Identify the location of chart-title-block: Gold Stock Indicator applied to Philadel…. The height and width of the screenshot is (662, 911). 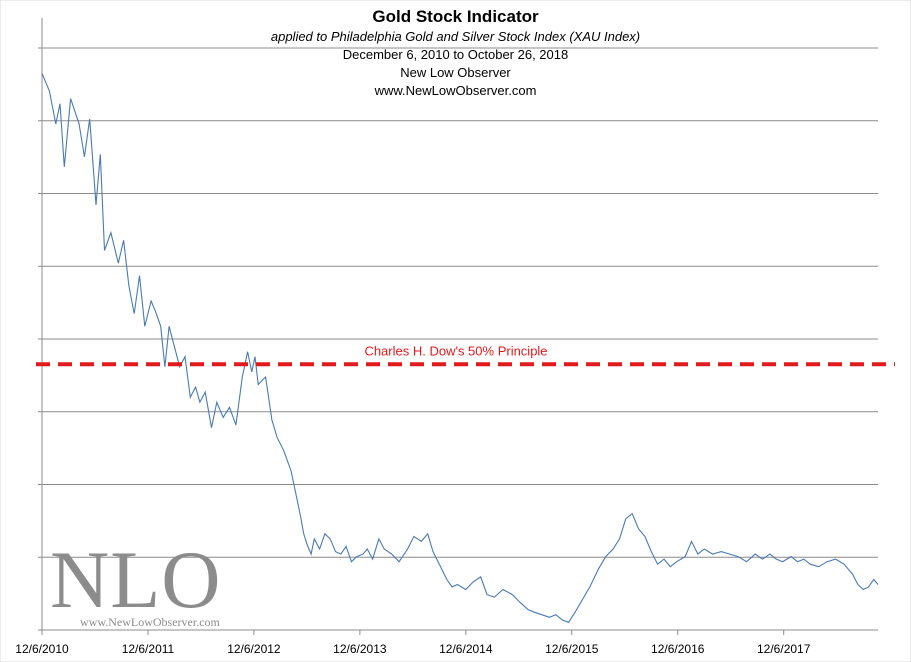
(455, 53).